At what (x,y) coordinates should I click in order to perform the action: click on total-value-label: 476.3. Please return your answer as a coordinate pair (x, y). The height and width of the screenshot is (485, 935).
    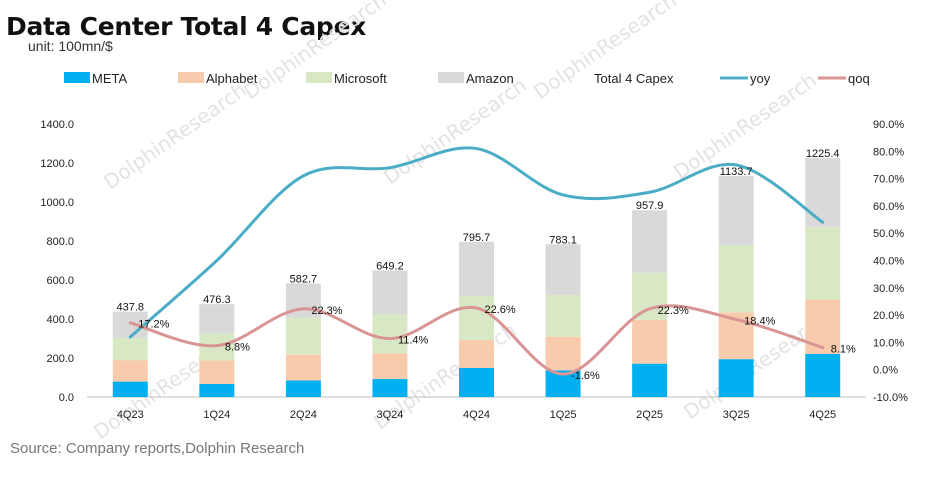
    Looking at the image, I should click on (217, 300).